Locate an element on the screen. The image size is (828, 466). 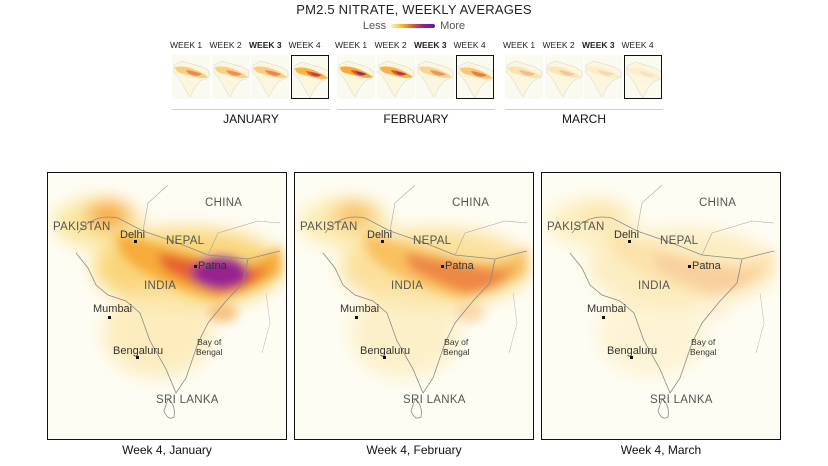
month-label: MARCH is located at coordinates (584, 119).